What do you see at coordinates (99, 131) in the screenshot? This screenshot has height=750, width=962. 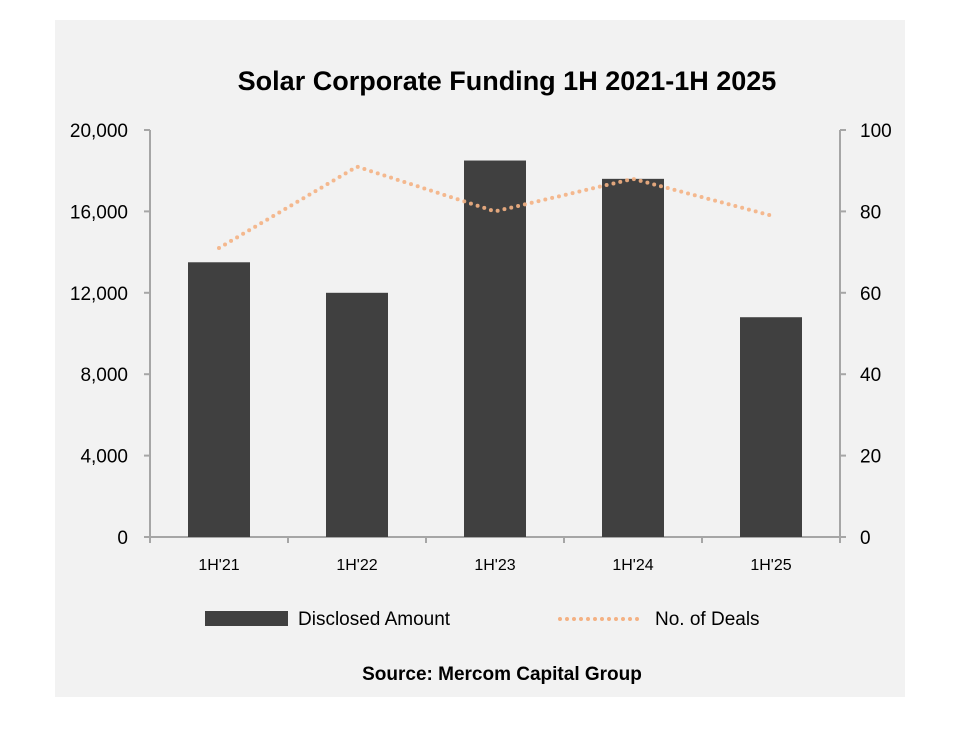 I see `left-tick-label: 20,000` at bounding box center [99, 131].